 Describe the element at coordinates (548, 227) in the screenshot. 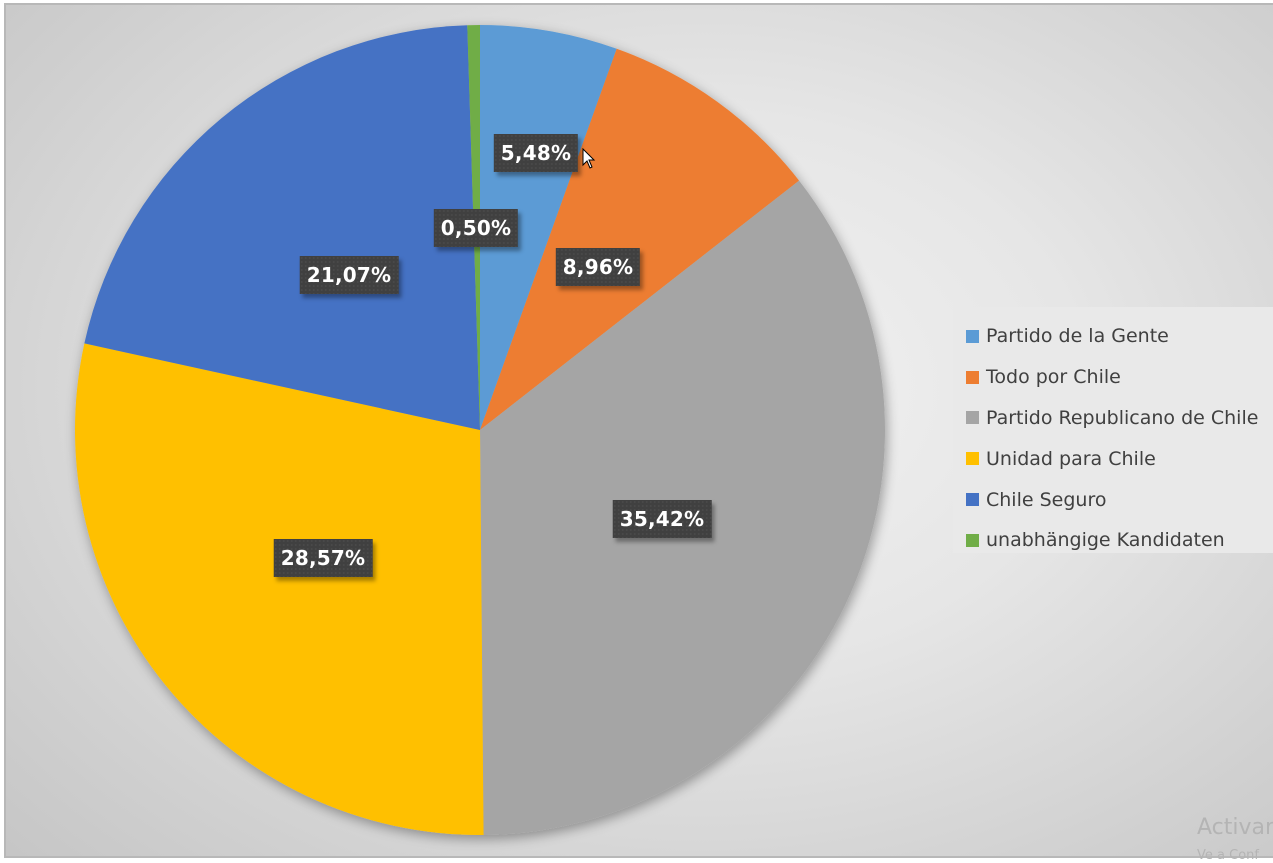

I see `pie-slice-partido-de-la-gente` at that location.